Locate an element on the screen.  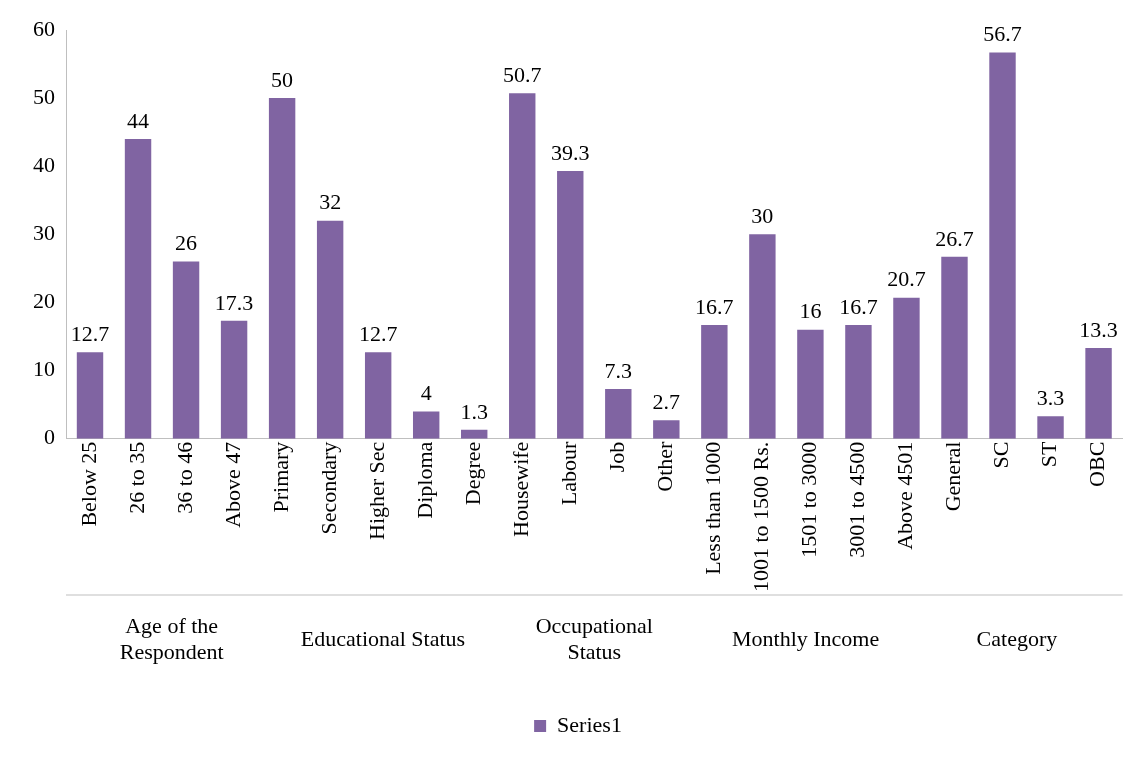
data-label: 30 is located at coordinates (762, 216).